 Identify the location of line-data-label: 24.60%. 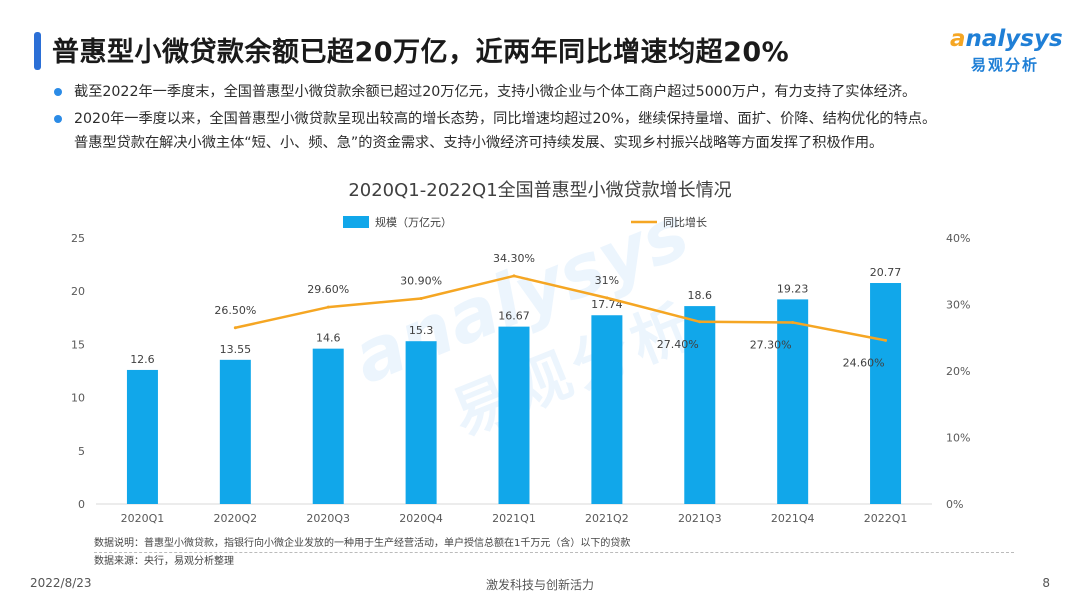
(864, 362).